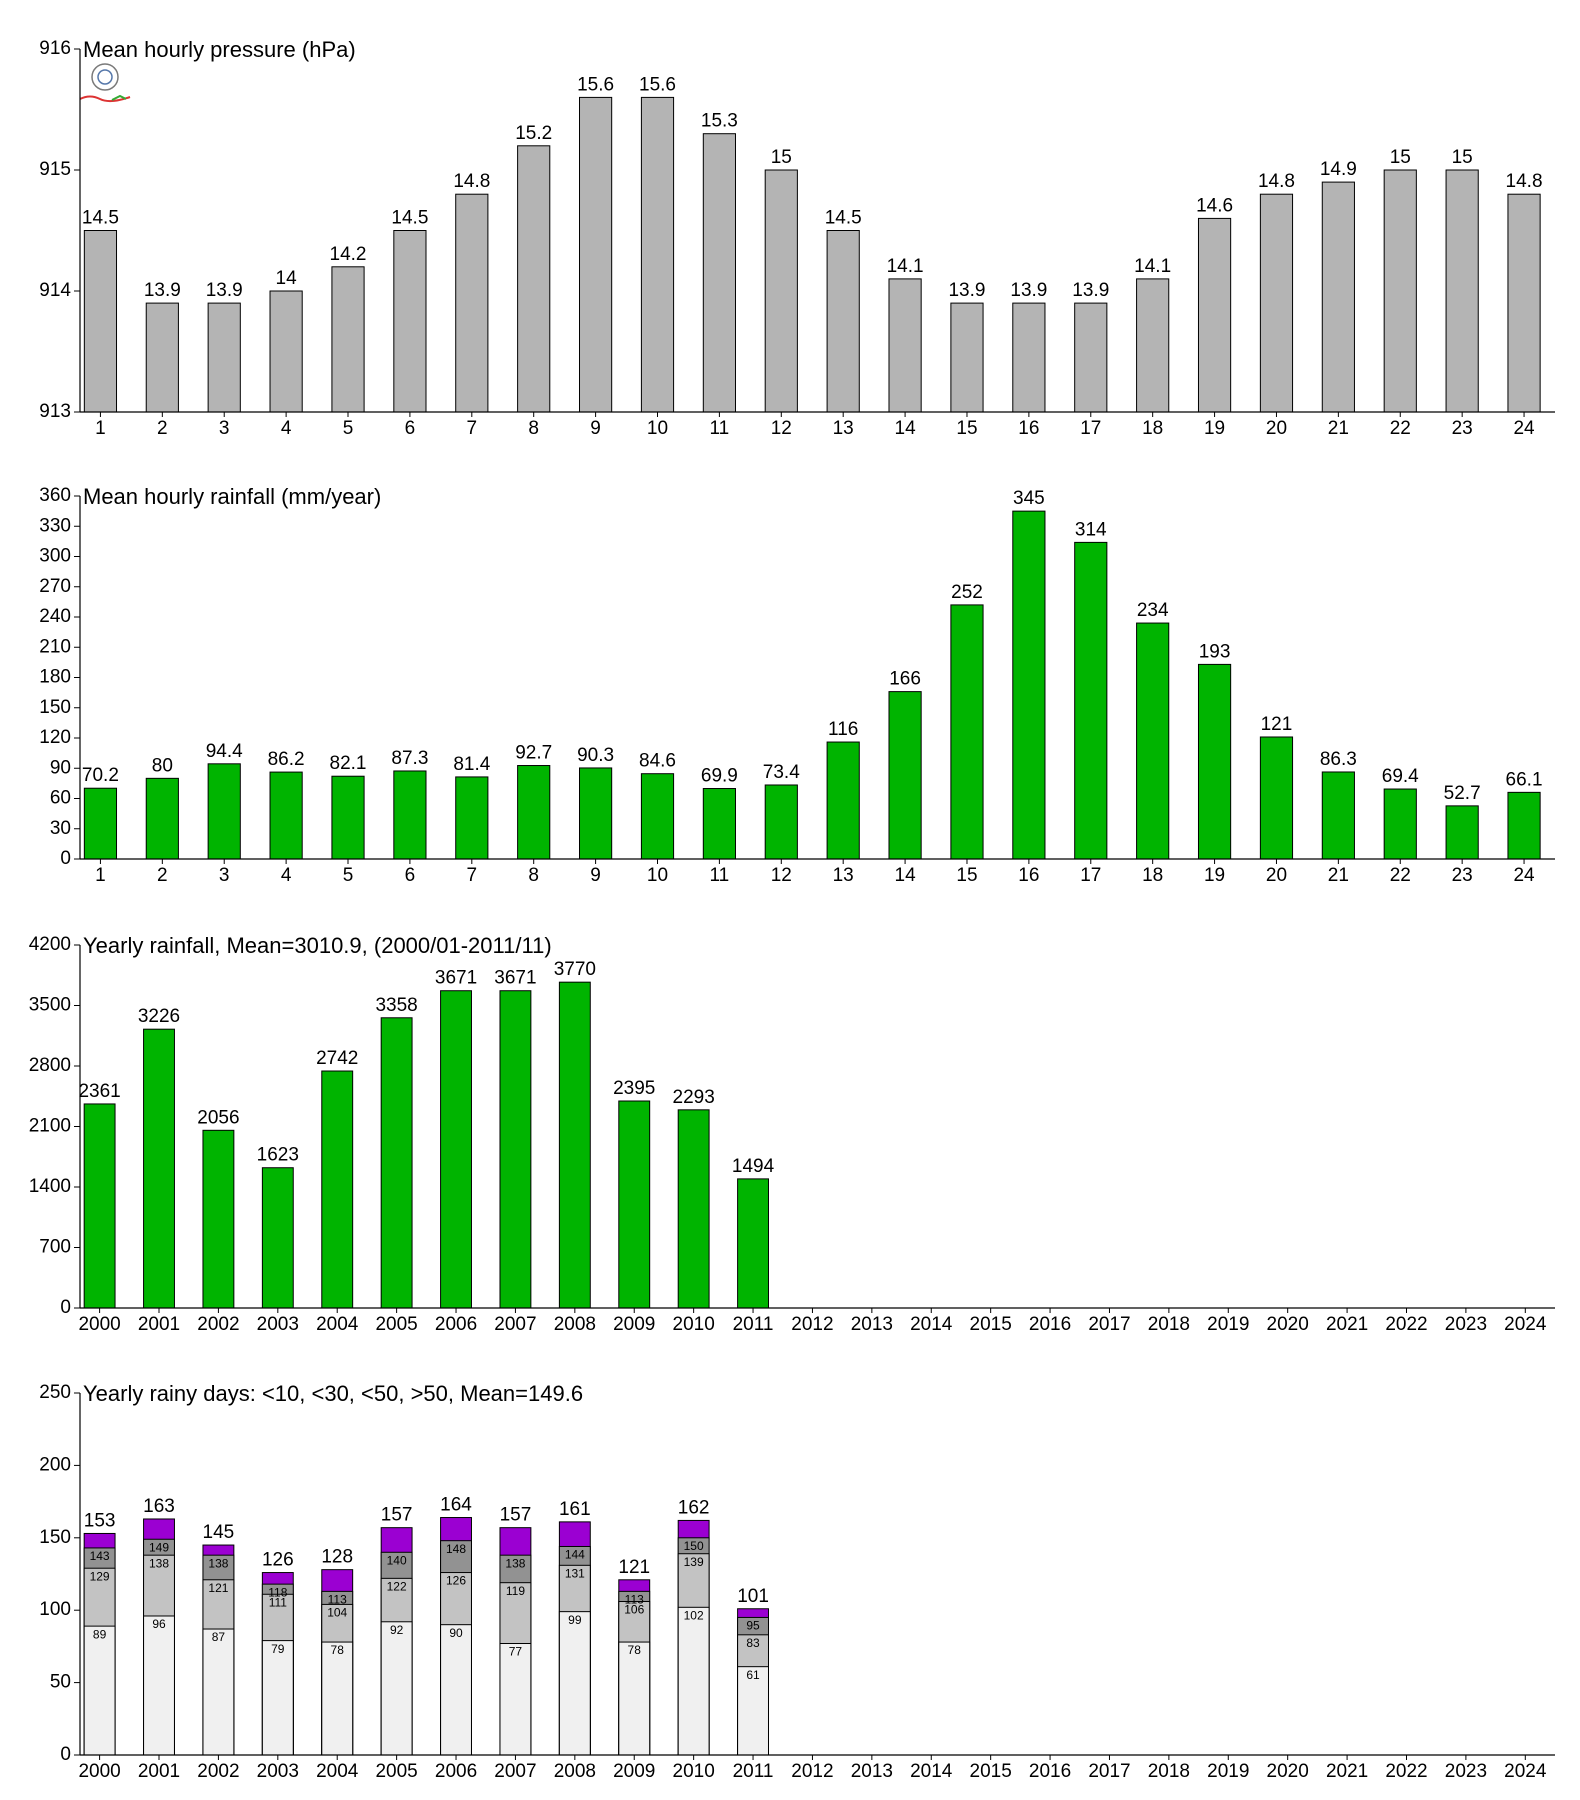  I want to click on y-tick-label: 2100, so click(50, 1126).